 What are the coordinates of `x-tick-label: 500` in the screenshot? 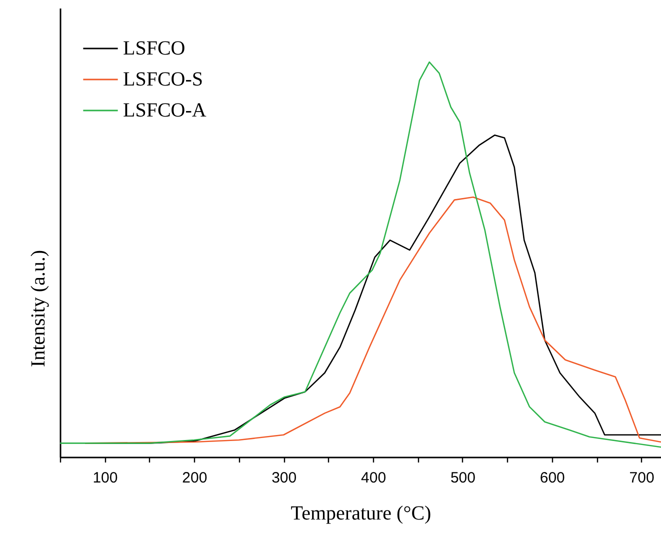 It's located at (463, 478).